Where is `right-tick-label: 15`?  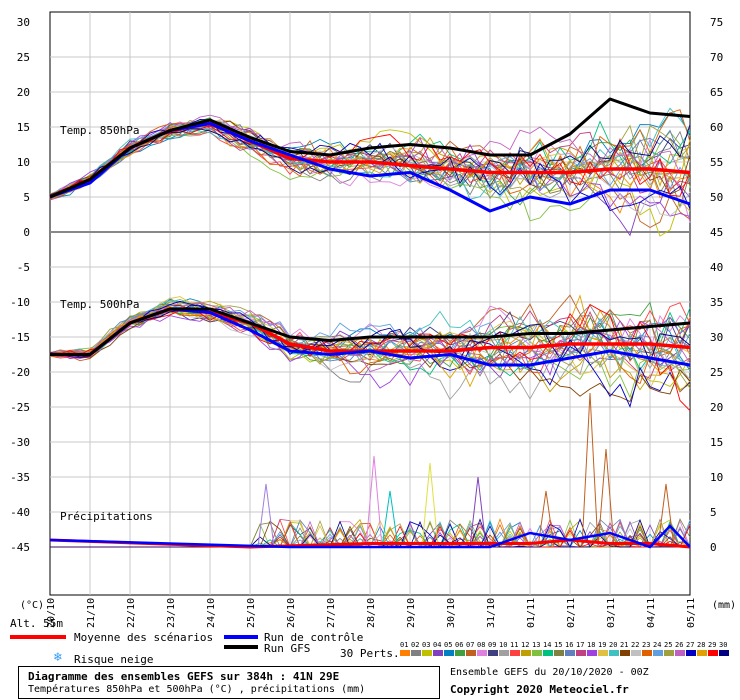 right-tick-label: 15 is located at coordinates (716, 442).